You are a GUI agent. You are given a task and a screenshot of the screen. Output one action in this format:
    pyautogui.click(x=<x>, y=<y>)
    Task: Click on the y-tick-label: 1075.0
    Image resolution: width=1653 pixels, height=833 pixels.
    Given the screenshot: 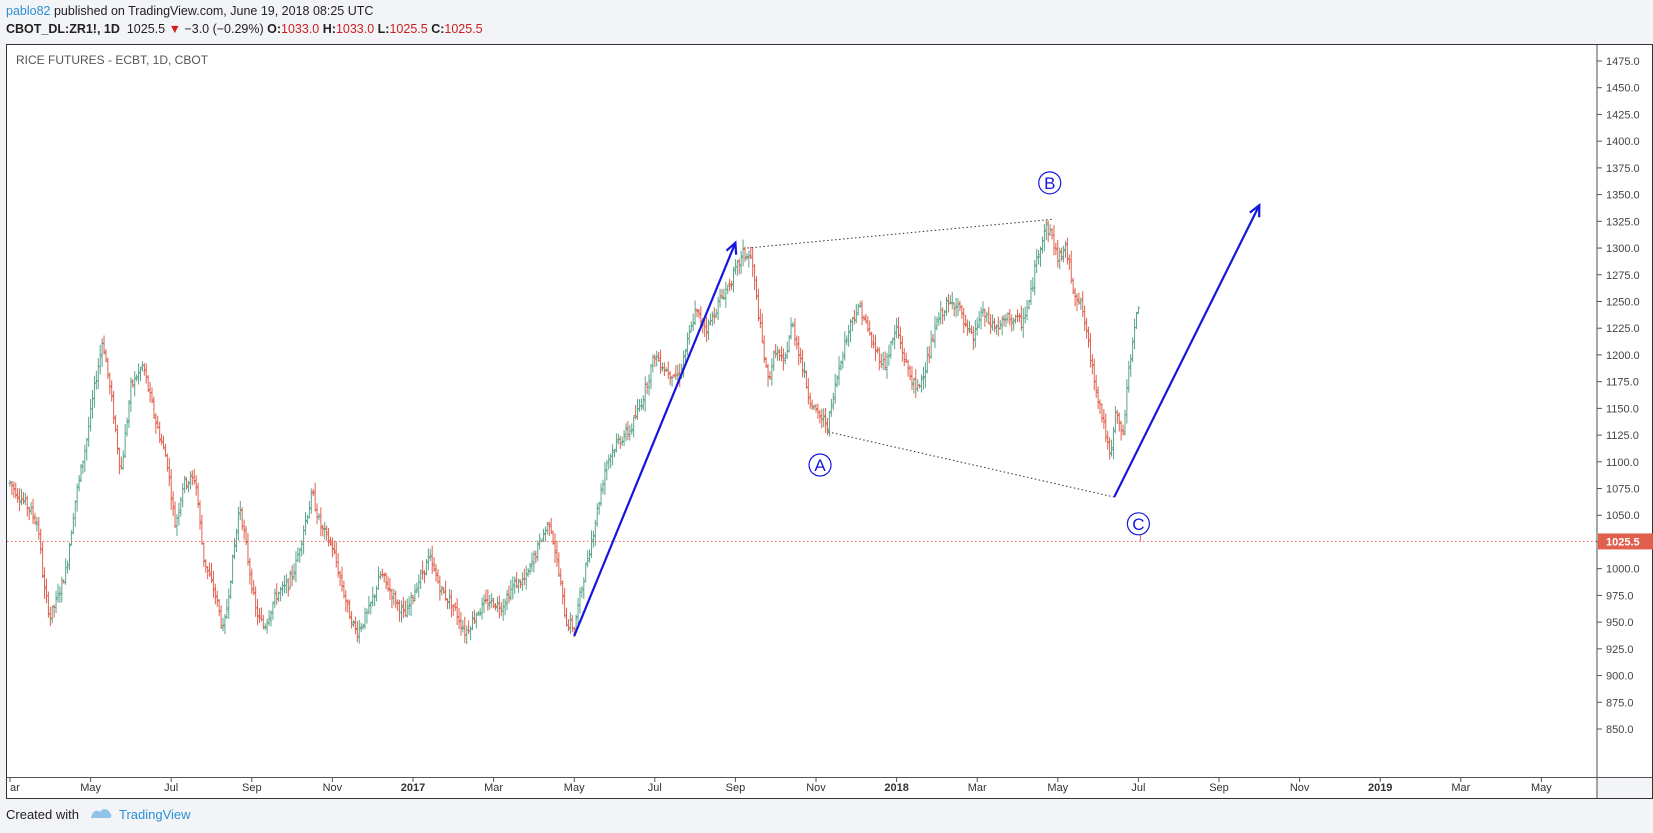 What is the action you would take?
    pyautogui.click(x=1623, y=490)
    